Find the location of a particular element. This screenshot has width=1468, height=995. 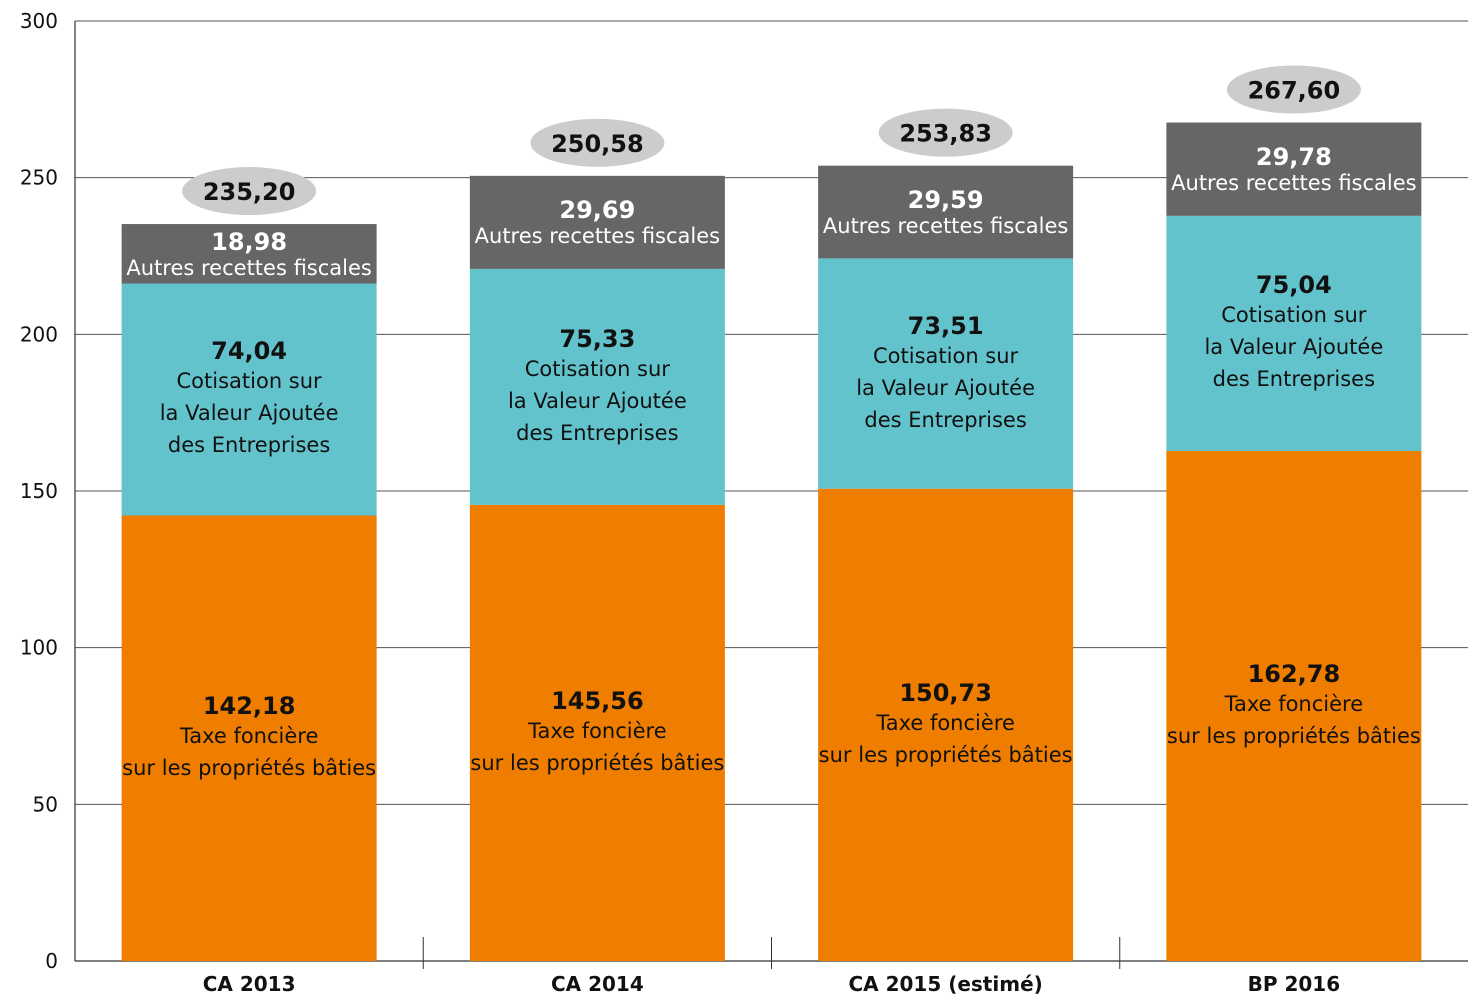

segment-label-box: 29,69 Autres recettes fiscales is located at coordinates (597, 222).